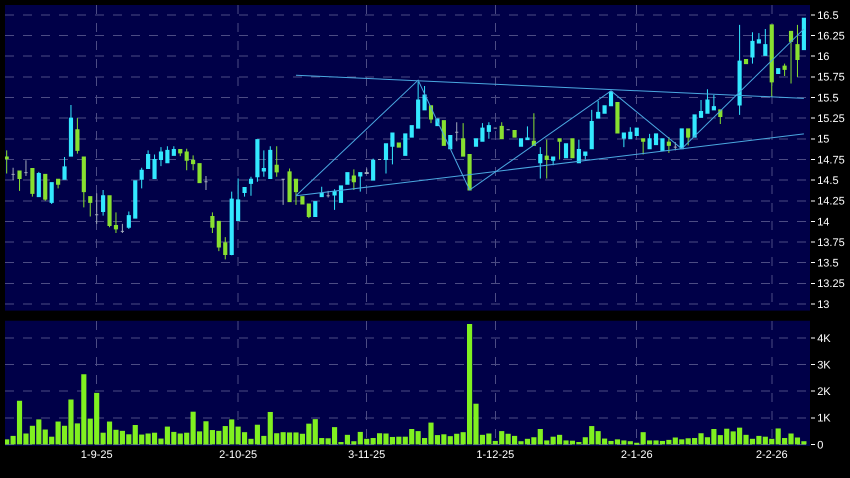  I want to click on y-tick-label: 15.25, so click(831, 119).